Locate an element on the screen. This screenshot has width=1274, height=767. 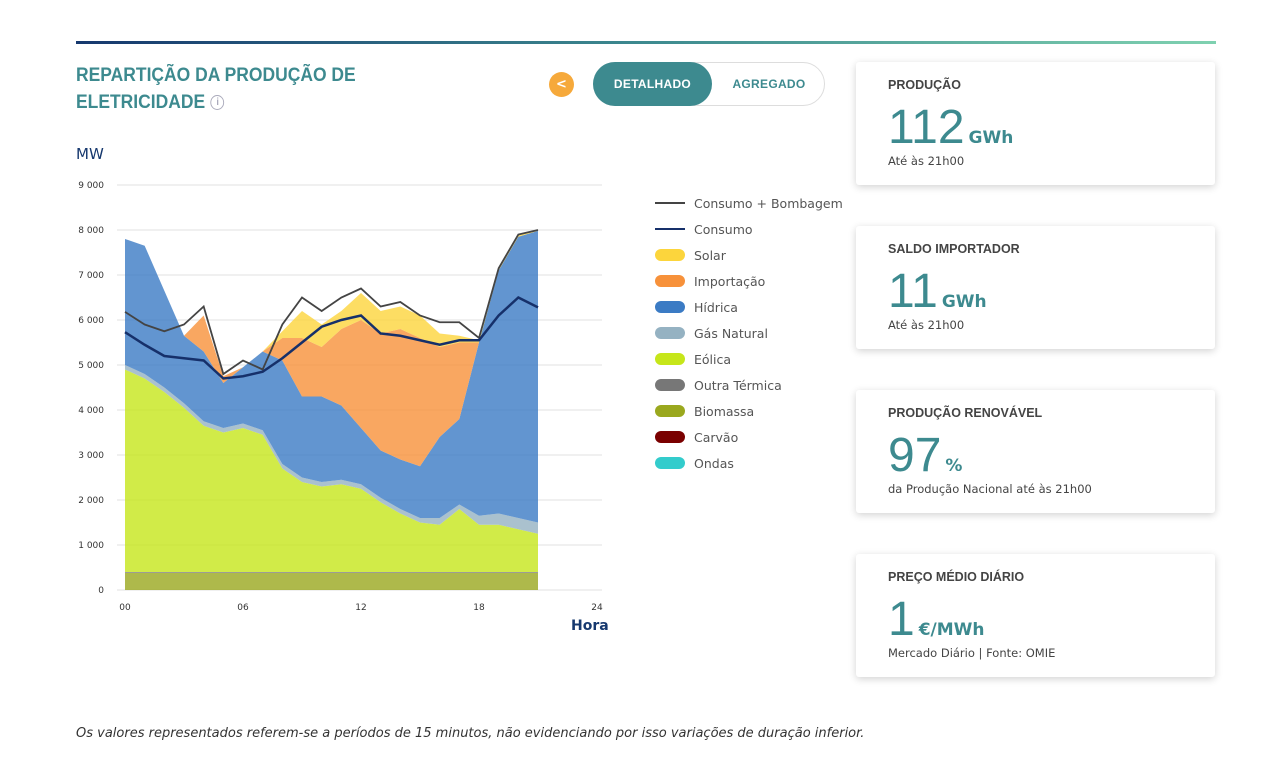
area-biomassa is located at coordinates (331, 581).